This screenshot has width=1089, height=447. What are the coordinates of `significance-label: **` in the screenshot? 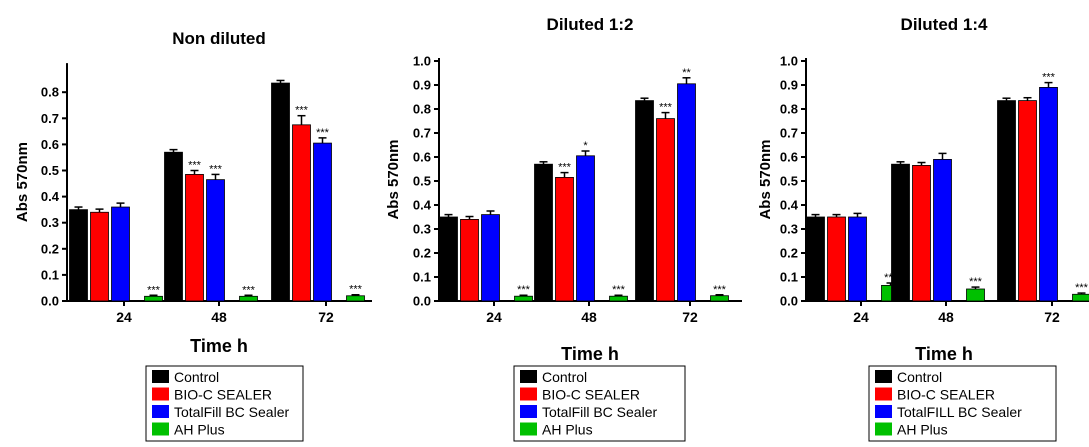 It's located at (686, 73).